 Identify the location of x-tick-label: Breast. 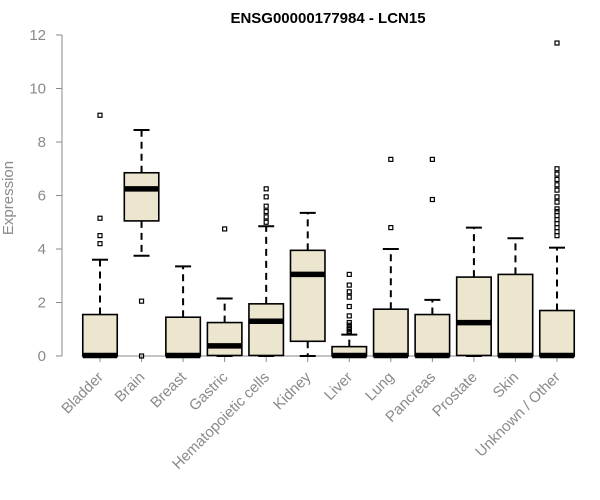
(168, 389).